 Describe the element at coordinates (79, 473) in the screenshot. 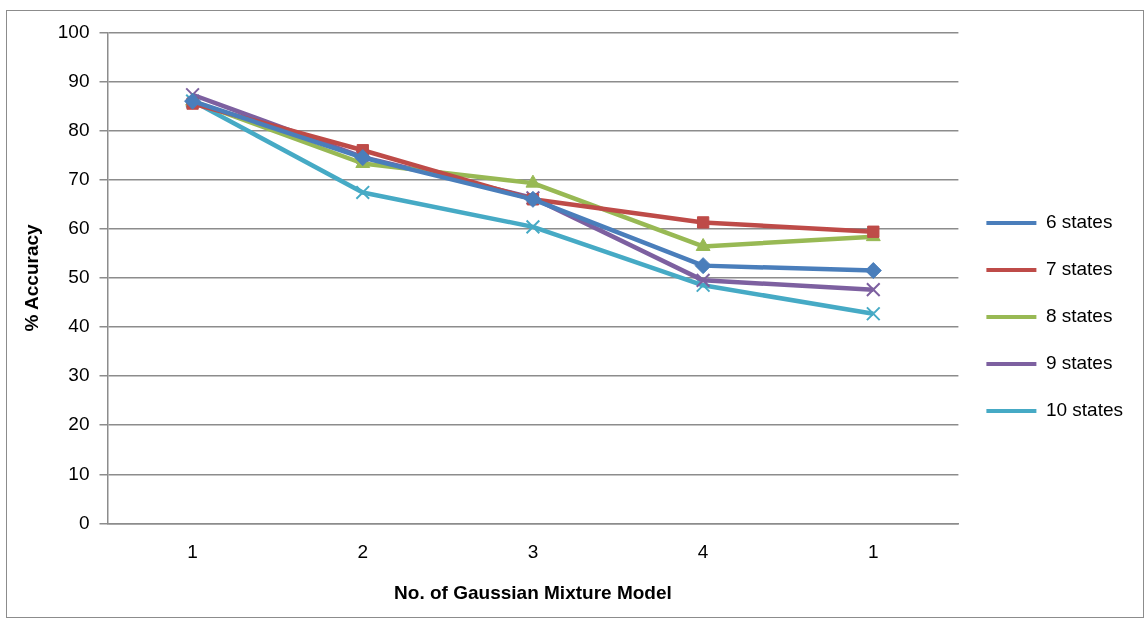

I see `y-tick-label: 10` at that location.